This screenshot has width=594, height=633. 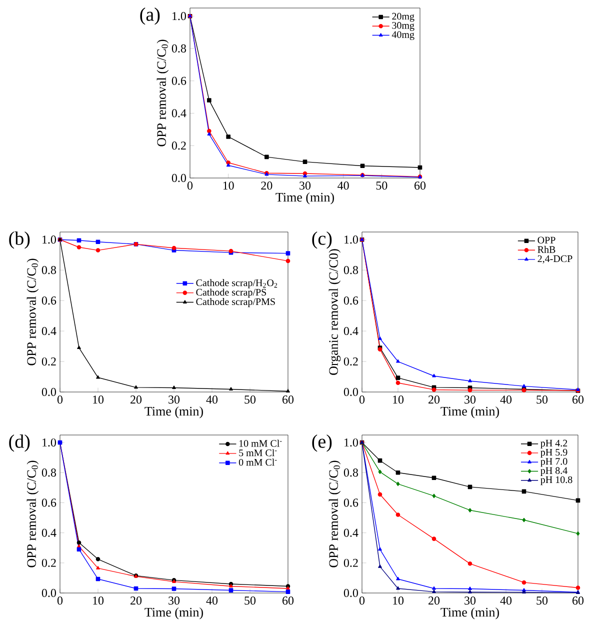 I want to click on legend-label: pH 8.4, so click(x=554, y=471).